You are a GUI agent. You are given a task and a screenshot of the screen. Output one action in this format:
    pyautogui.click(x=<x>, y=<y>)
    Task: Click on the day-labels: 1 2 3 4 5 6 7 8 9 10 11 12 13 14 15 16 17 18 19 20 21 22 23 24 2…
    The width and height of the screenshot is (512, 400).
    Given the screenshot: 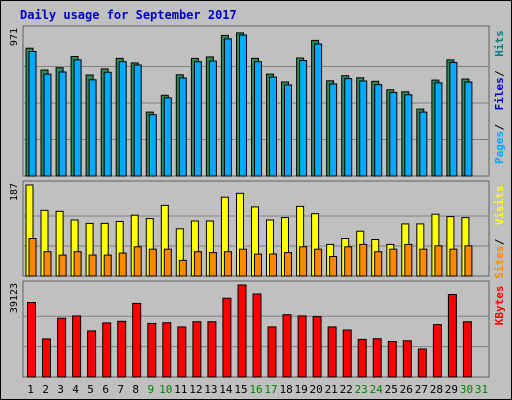 What is the action you would take?
    pyautogui.click(x=257, y=389)
    